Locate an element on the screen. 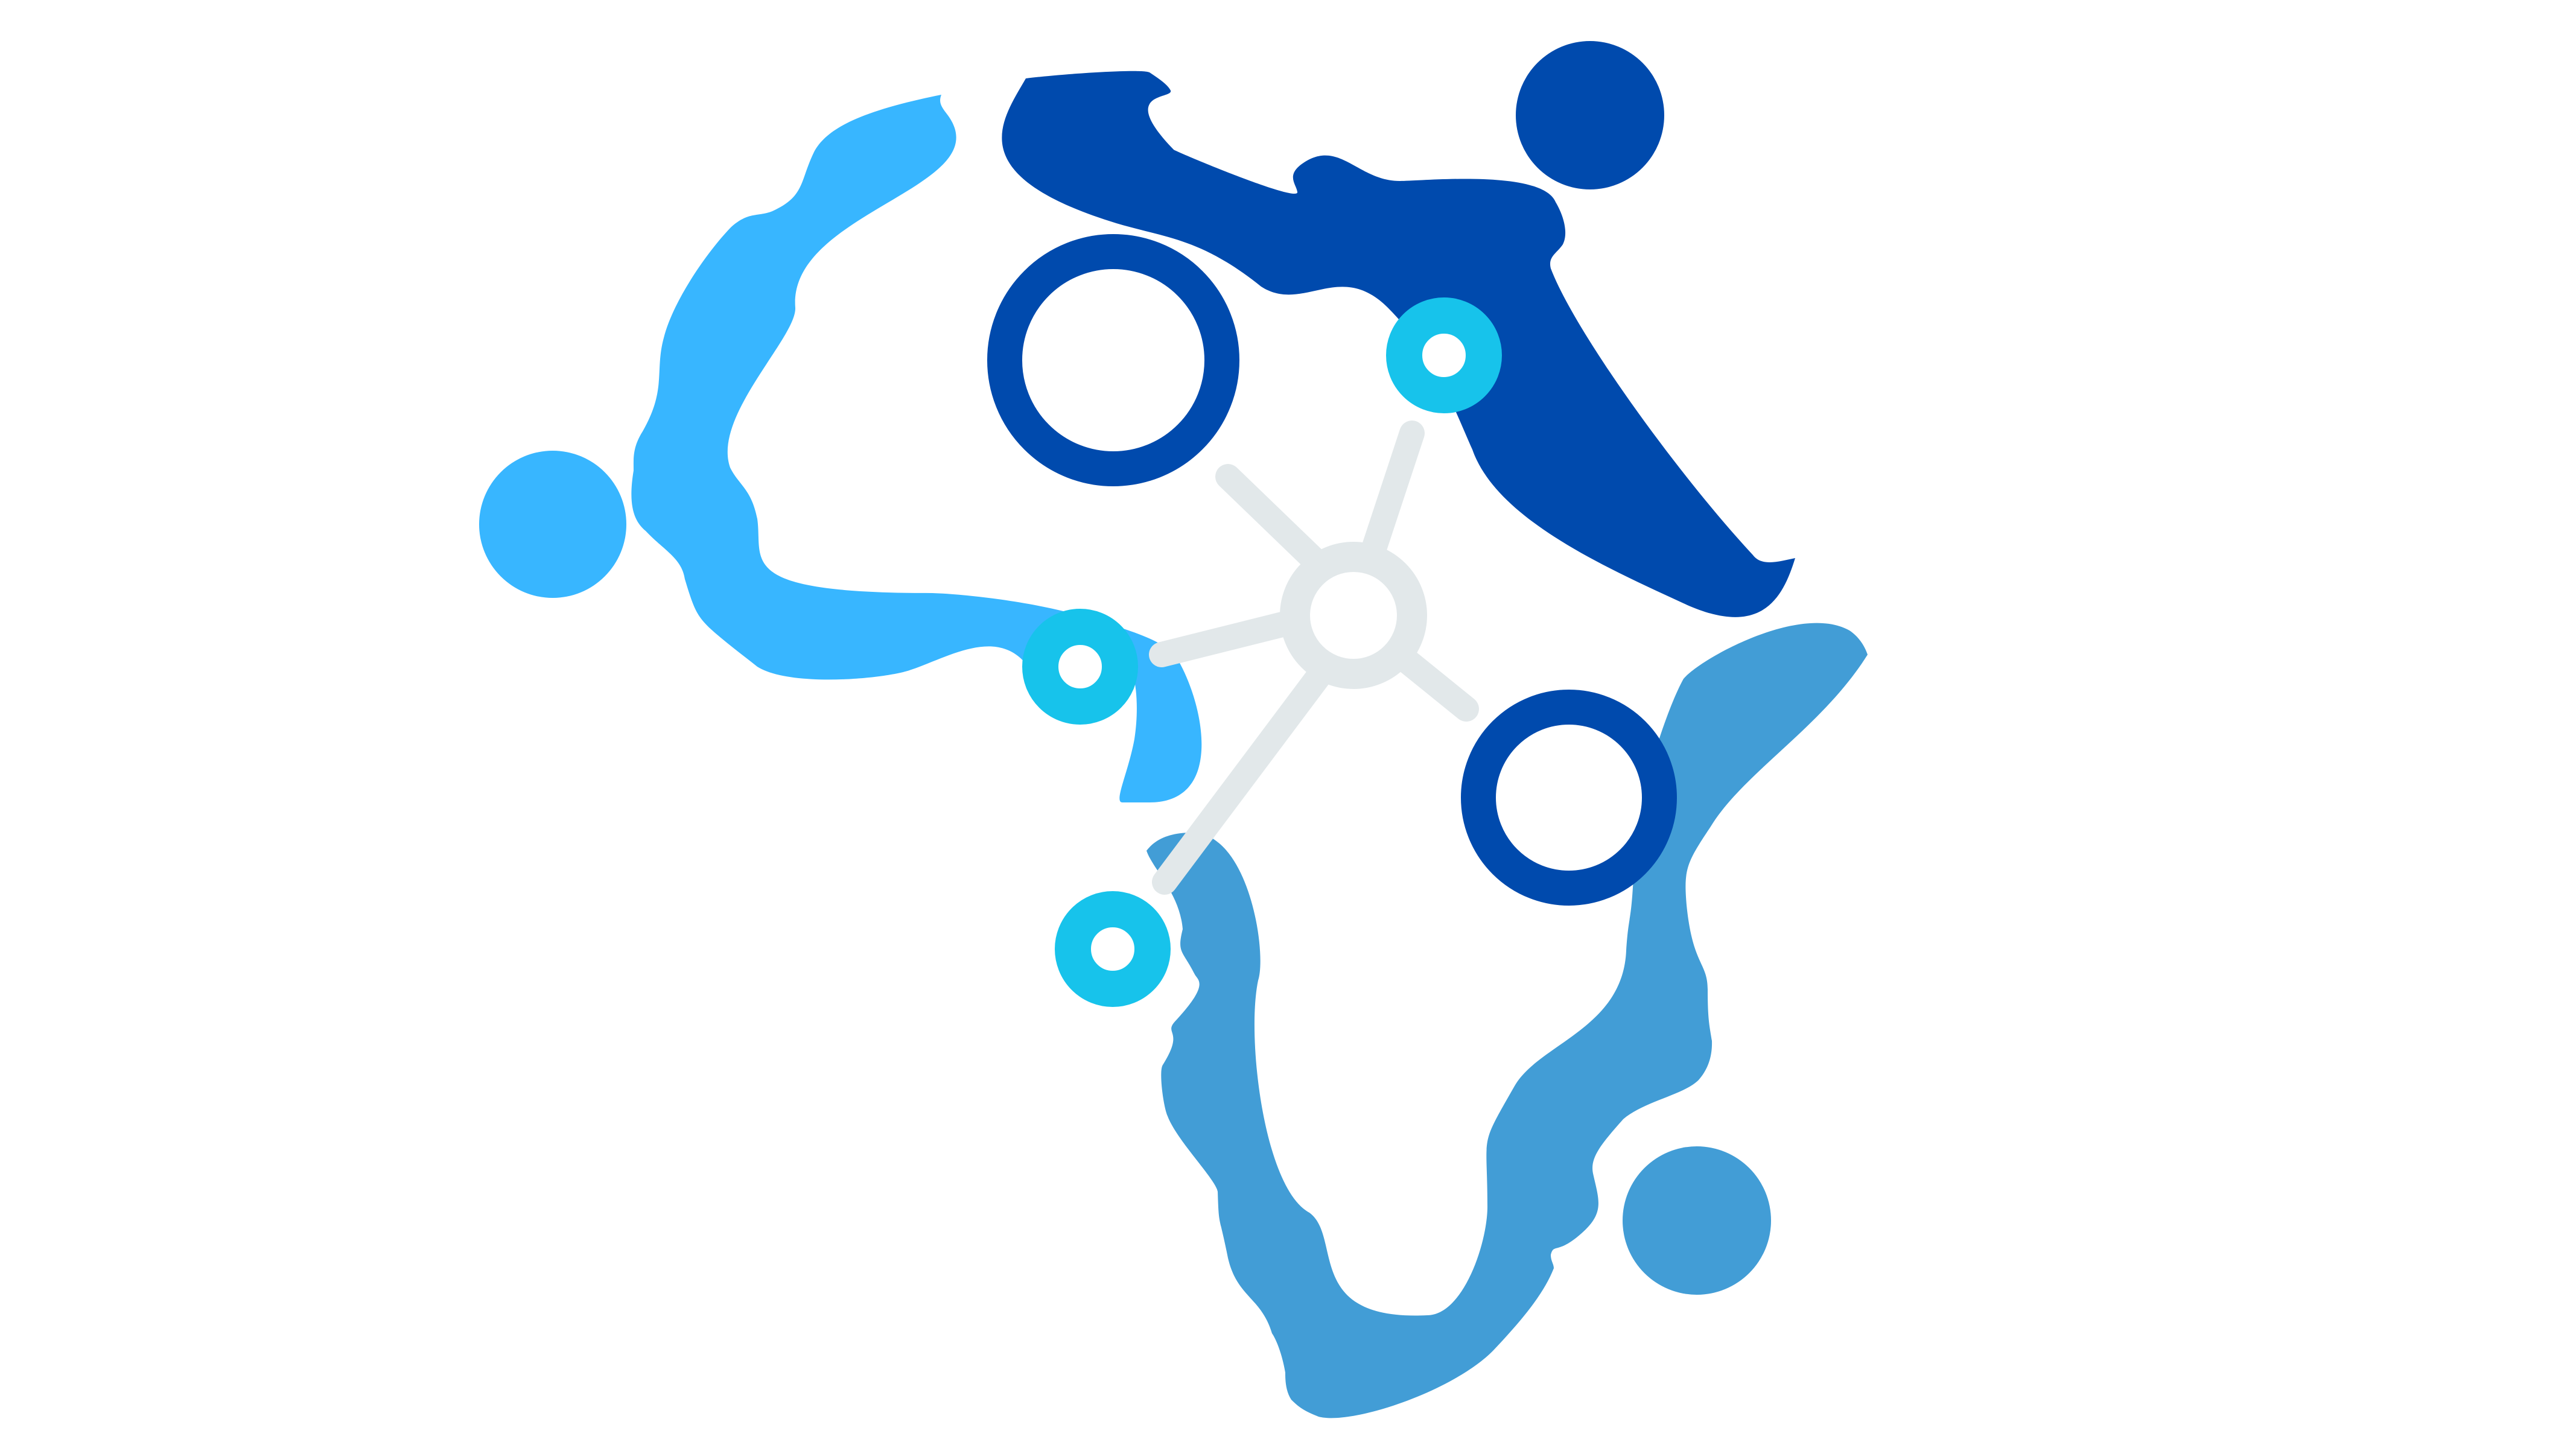 The width and height of the screenshot is (2576, 1448). small-ring-left is located at coordinates (1080, 667).